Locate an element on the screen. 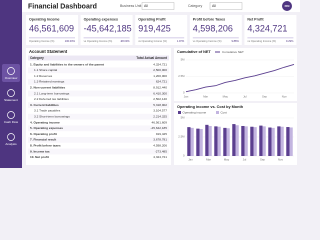  row-label: 4. Operating income is located at coordinates (45, 122).